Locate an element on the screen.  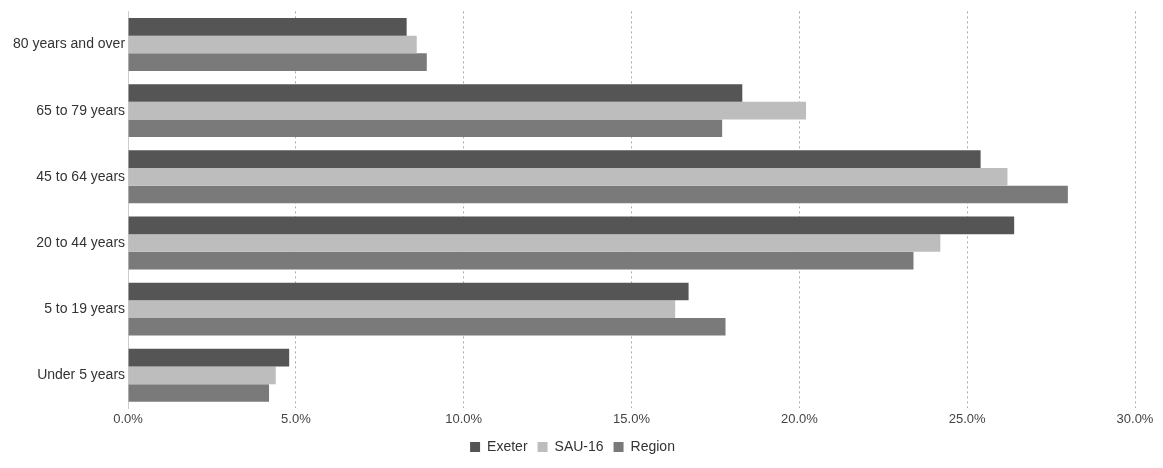
y-tick-label: Under 5 years is located at coordinates (81, 374).